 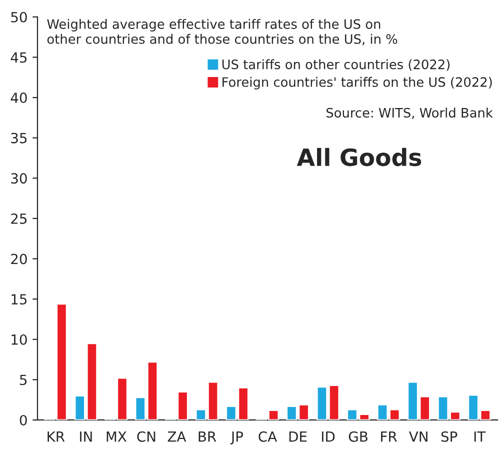 I want to click on annotation: All Goods, so click(x=359, y=157).